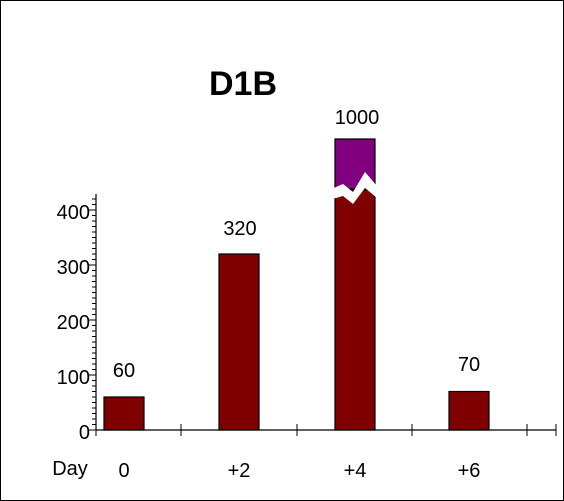 The height and width of the screenshot is (501, 564). I want to click on chart-title: D1B, so click(243, 84).